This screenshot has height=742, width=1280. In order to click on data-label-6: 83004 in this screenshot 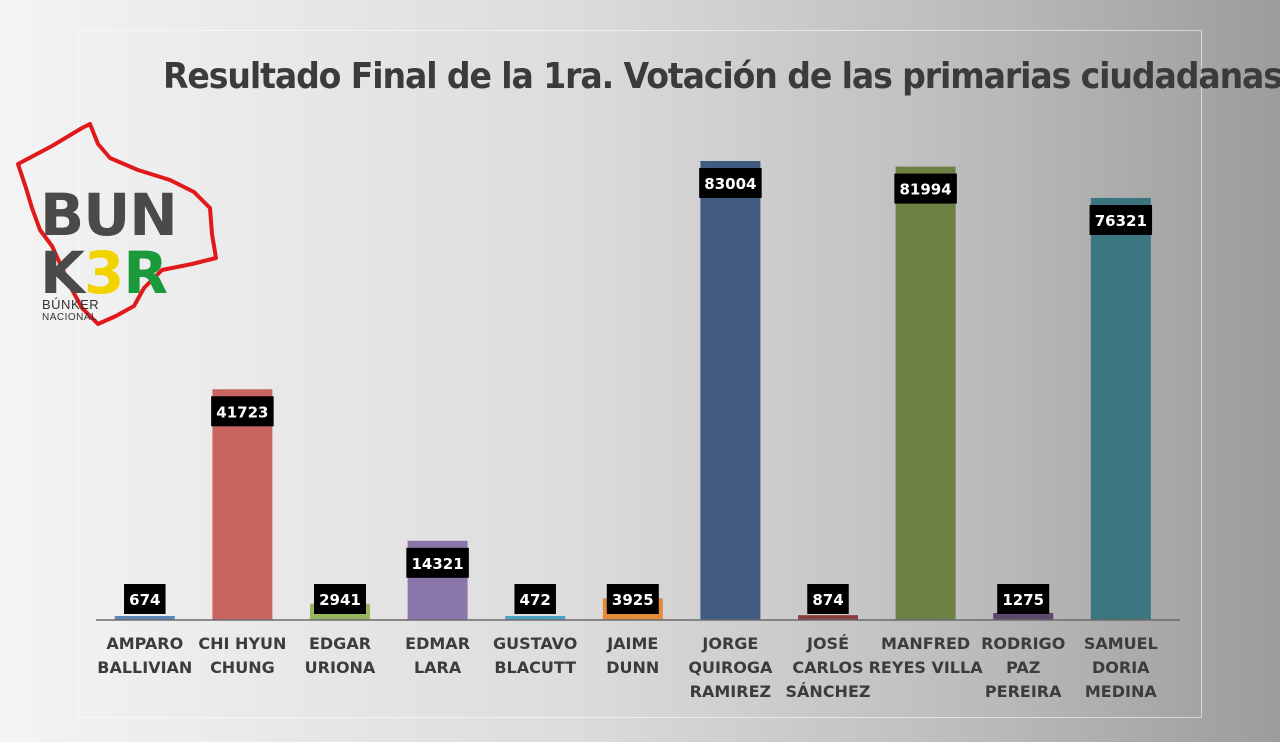, I will do `click(730, 184)`.